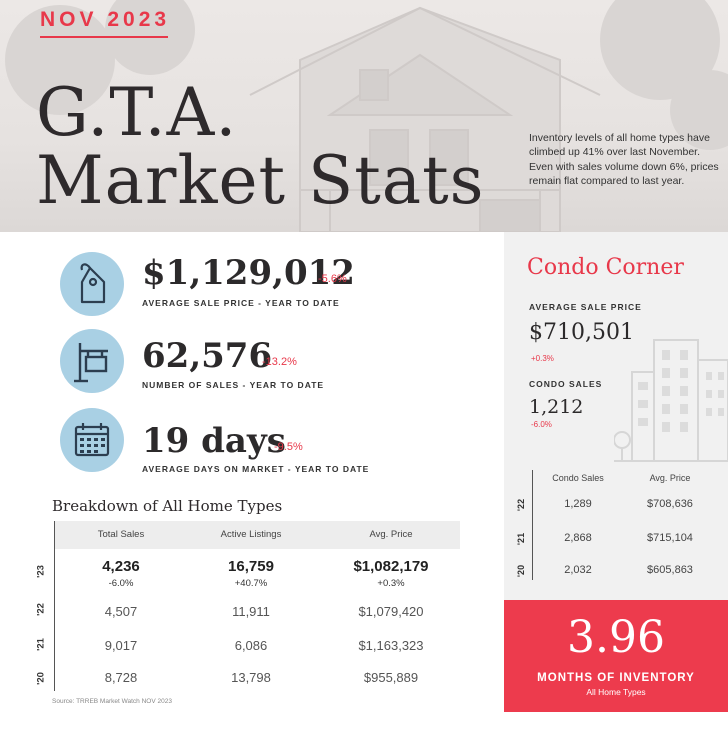 This screenshot has width=728, height=730. I want to click on table-cell: 4,236, so click(121, 566).